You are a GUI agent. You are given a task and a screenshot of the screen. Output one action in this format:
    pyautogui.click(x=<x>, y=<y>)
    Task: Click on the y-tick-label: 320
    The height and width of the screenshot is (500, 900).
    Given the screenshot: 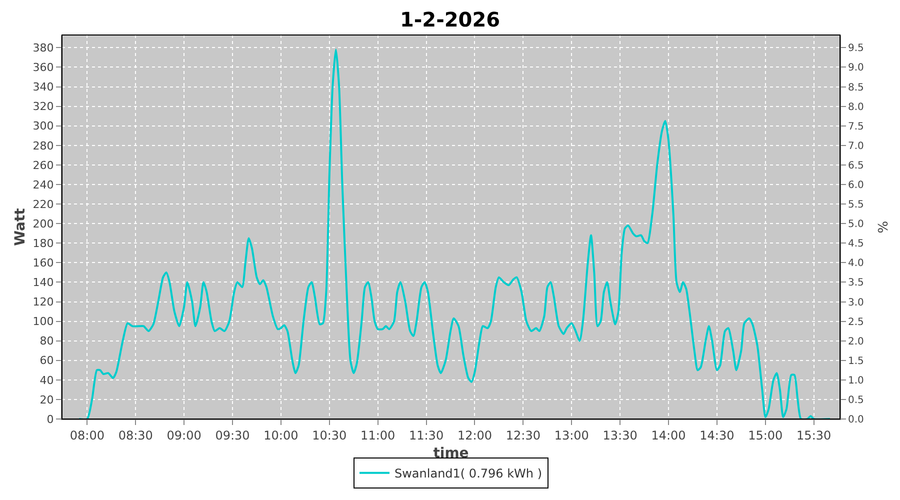 What is the action you would take?
    pyautogui.click(x=43, y=107)
    